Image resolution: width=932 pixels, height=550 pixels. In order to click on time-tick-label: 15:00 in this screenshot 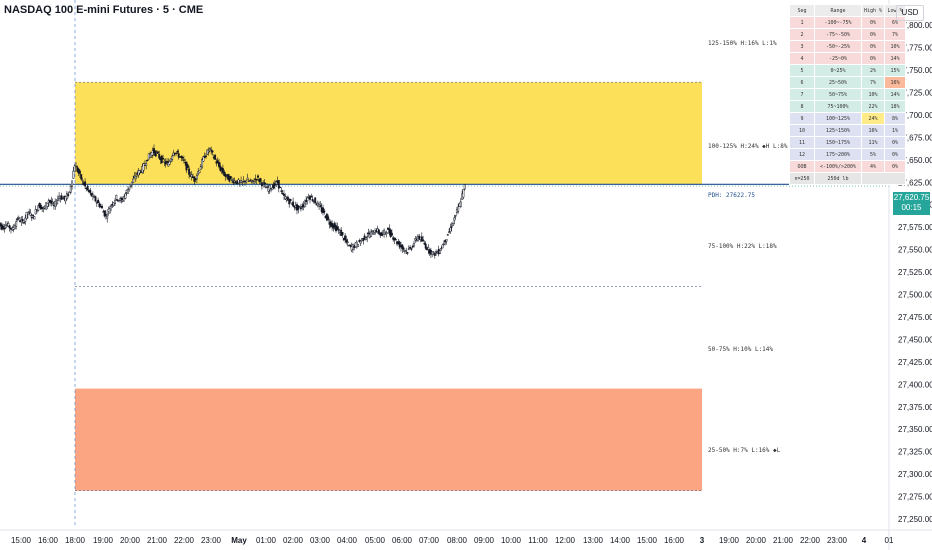, I will do `click(21, 540)`.